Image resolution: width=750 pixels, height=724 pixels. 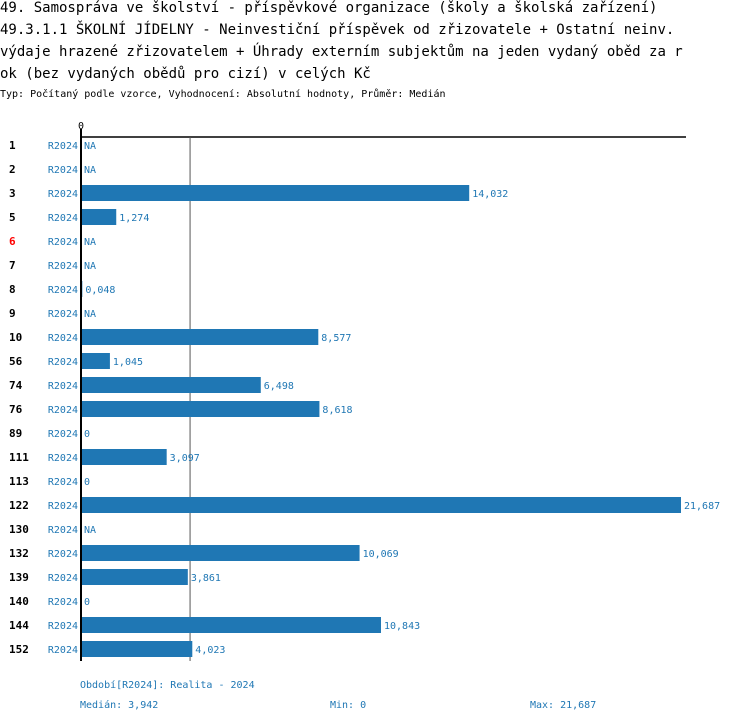 I want to click on category-label: 3, so click(x=12, y=193).